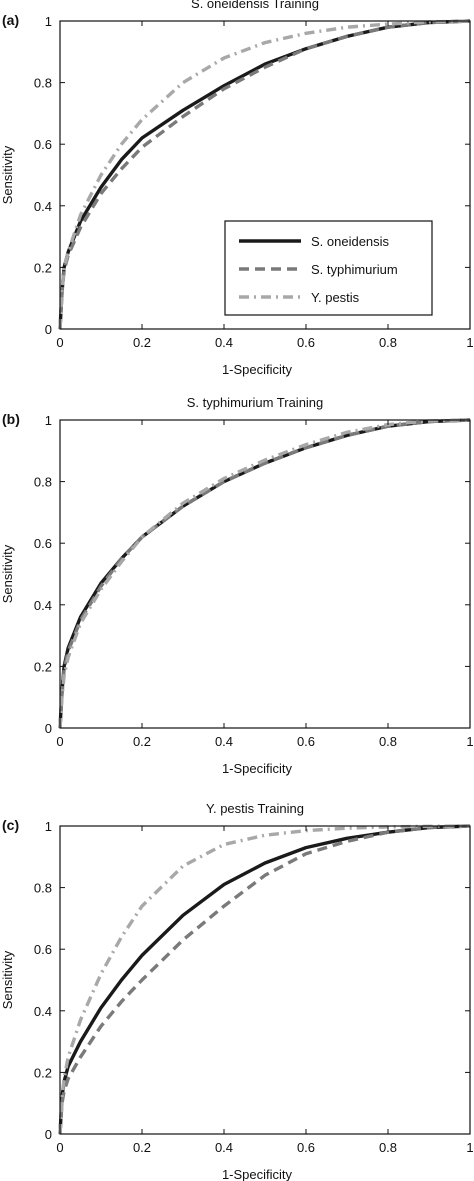 The image size is (474, 1181). I want to click on chart-title: Y. pestis Training, so click(255, 808).